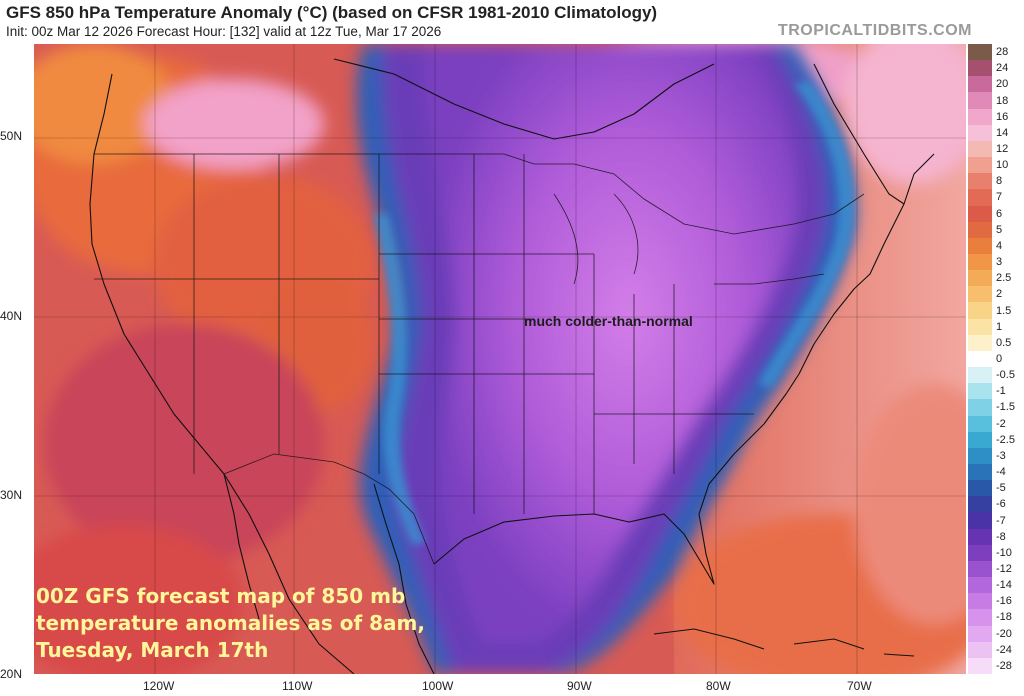  Describe the element at coordinates (1002, 132) in the screenshot. I see `colorbar-label: 14` at that location.